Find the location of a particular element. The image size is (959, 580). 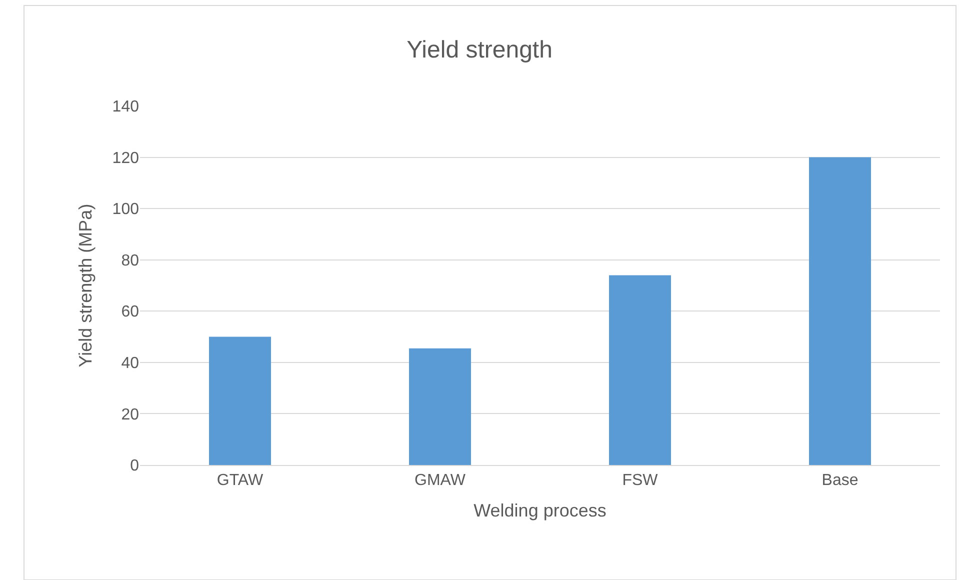

y-tick-label: 40 is located at coordinates (130, 363).